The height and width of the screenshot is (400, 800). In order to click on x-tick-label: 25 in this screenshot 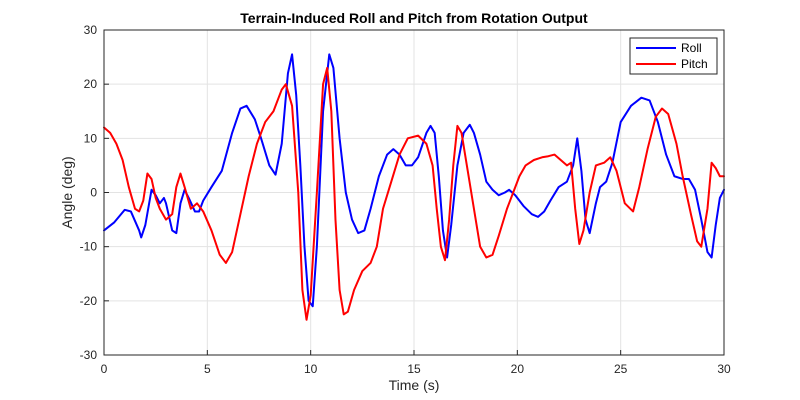, I will do `click(621, 369)`.